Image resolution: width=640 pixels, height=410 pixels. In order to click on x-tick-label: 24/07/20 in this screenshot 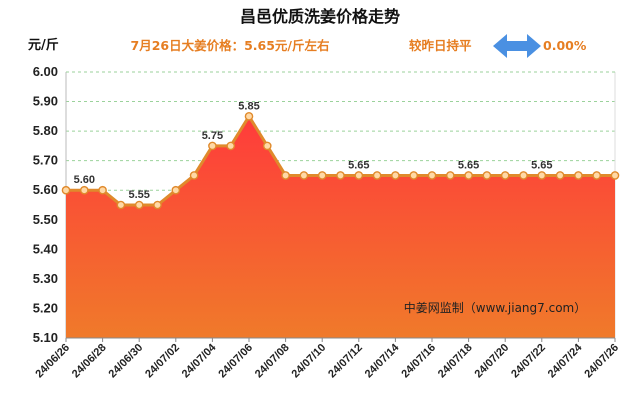, I will do `click(492, 361)`.